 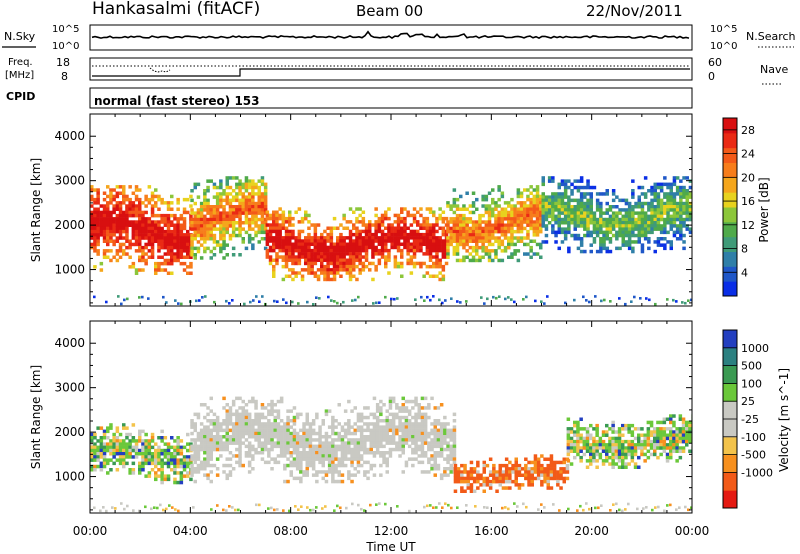 What do you see at coordinates (36, 210) in the screenshot?
I see `power-ylabel: Slant Range [km]` at bounding box center [36, 210].